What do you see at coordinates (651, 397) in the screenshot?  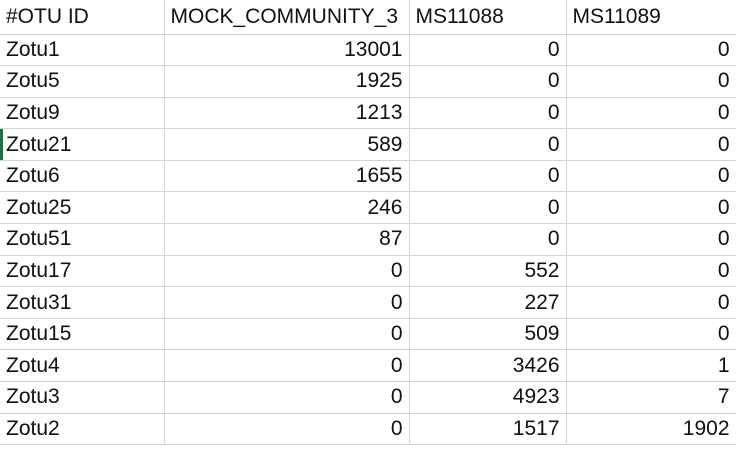 I see `ms11089-cell: 7` at bounding box center [651, 397].